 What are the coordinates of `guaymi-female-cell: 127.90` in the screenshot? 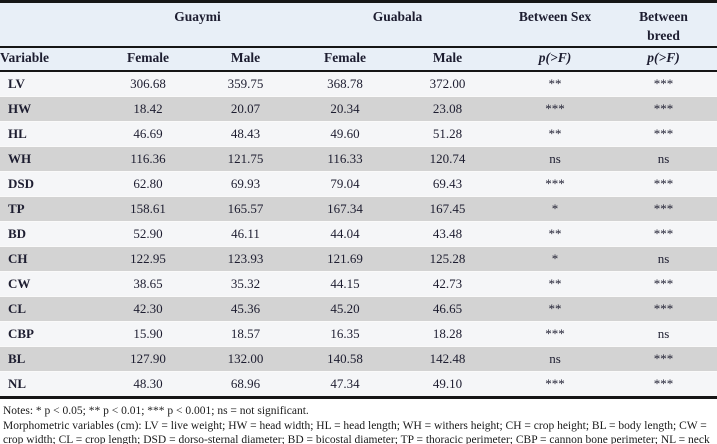 It's located at (148, 359).